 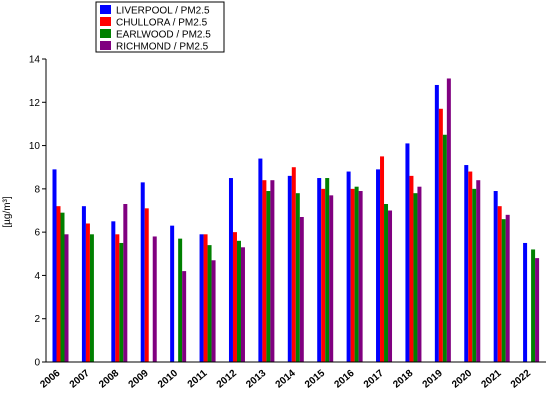 I want to click on x-tick-label: 2010, so click(x=168, y=379).